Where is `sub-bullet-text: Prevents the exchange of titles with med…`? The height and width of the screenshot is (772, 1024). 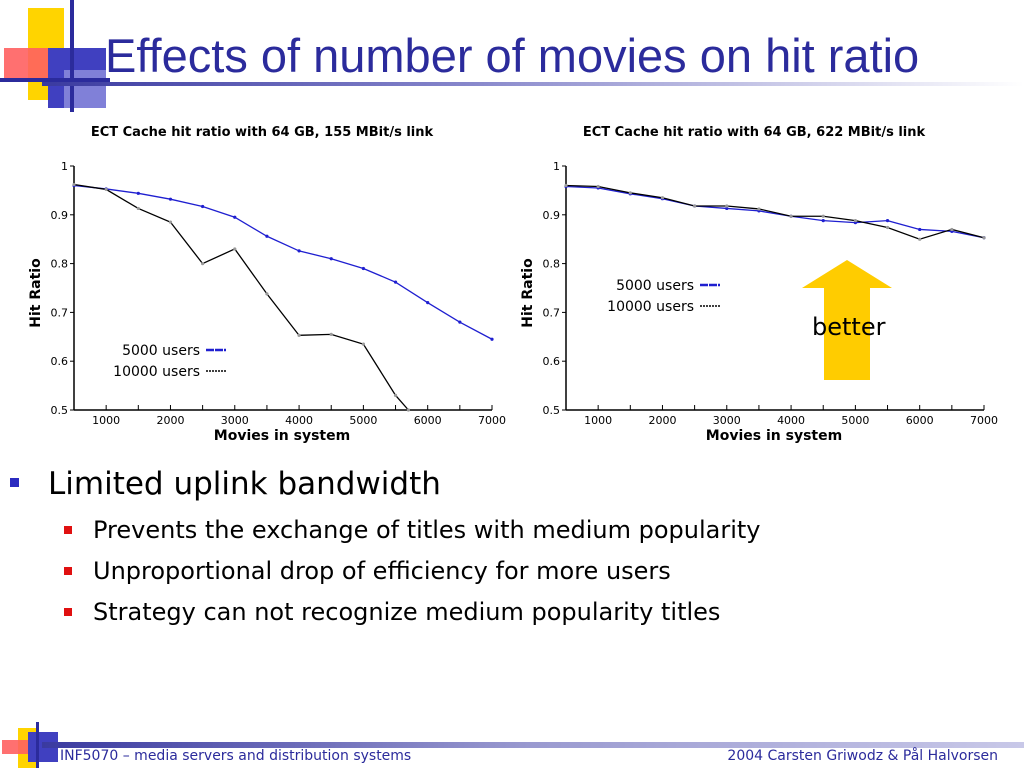
sub-bullet-text: Prevents the exchange of titles with med… is located at coordinates (427, 530).